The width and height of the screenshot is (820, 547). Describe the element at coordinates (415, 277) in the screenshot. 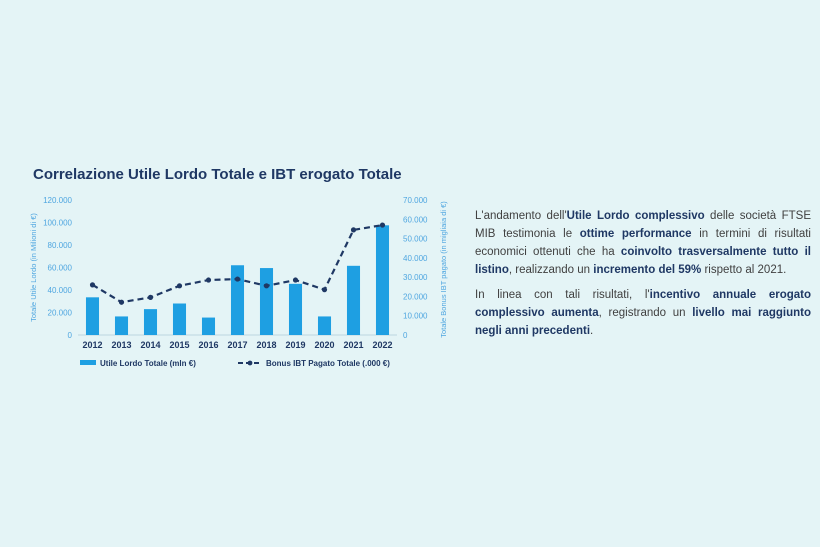

I see `y2-tick-label: 30.000` at that location.